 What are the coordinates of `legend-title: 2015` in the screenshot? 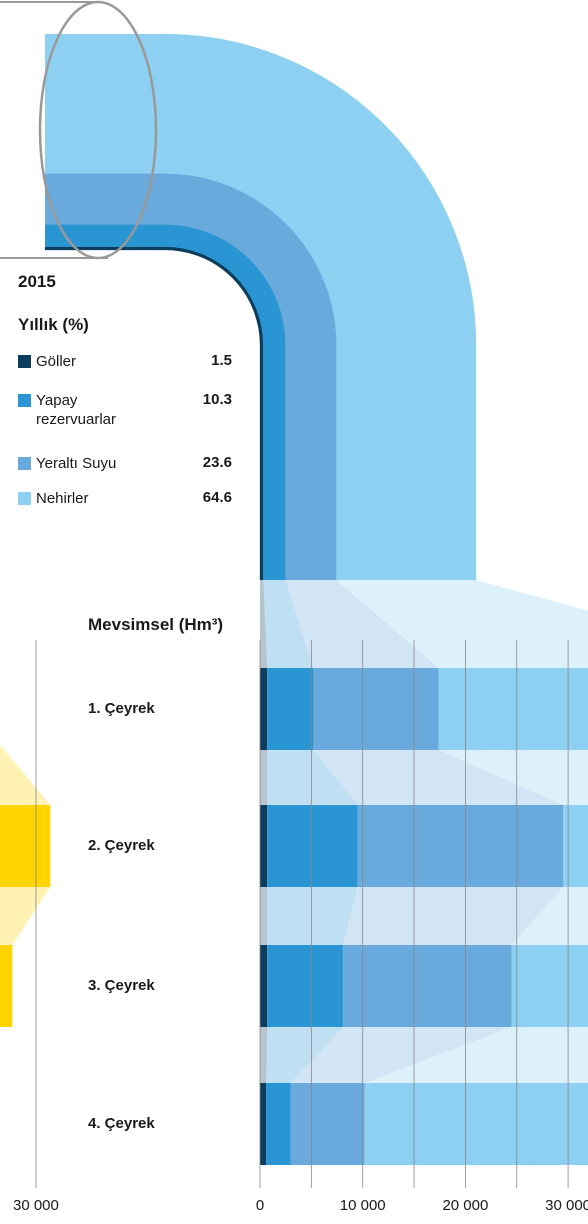 It's located at (37, 281).